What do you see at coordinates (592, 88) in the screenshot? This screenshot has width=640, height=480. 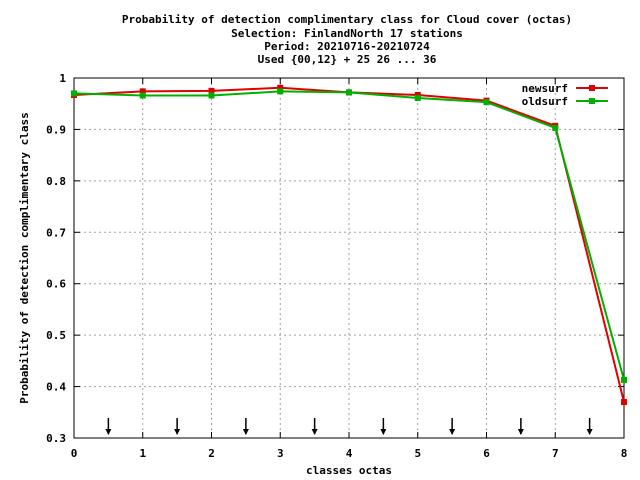 I see `legend-marker-newsurf` at bounding box center [592, 88].